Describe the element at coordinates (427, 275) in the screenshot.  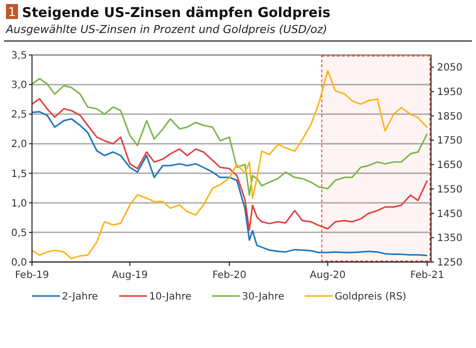
I see `x-tick-label: Feb-21` at that location.